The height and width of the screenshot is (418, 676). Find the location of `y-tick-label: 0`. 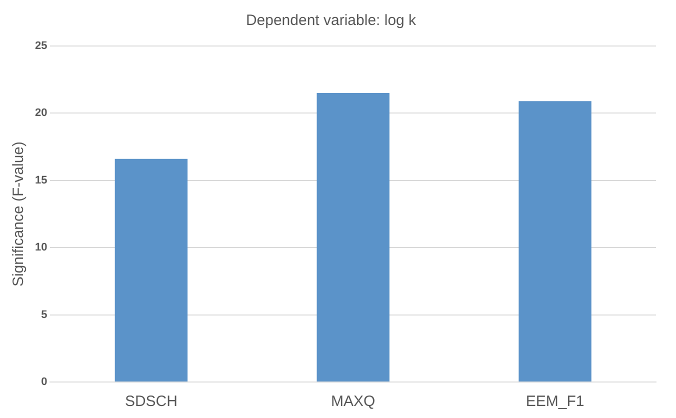

y-tick-label: 0 is located at coordinates (44, 382).